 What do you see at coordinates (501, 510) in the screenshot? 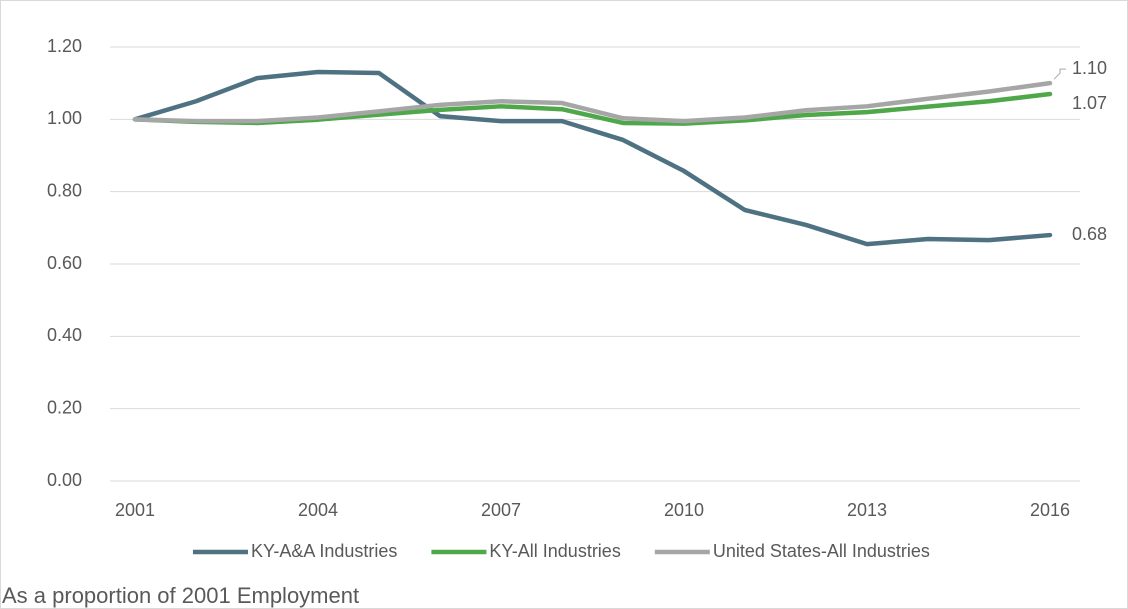
I see `x-tick-label: 2007` at bounding box center [501, 510].